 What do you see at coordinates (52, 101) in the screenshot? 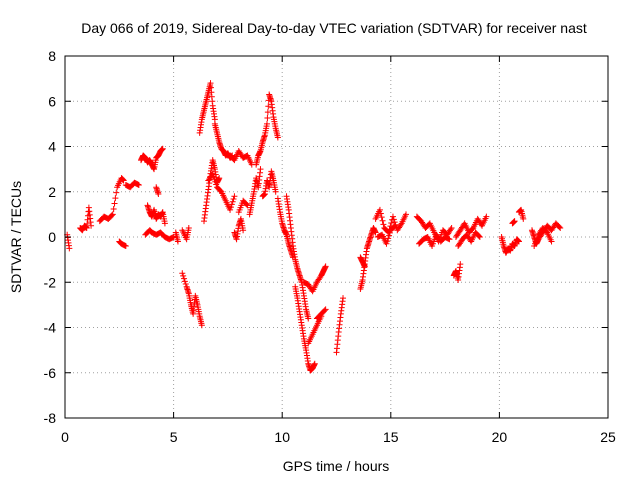
I see `y-tick-label: 6` at bounding box center [52, 101].